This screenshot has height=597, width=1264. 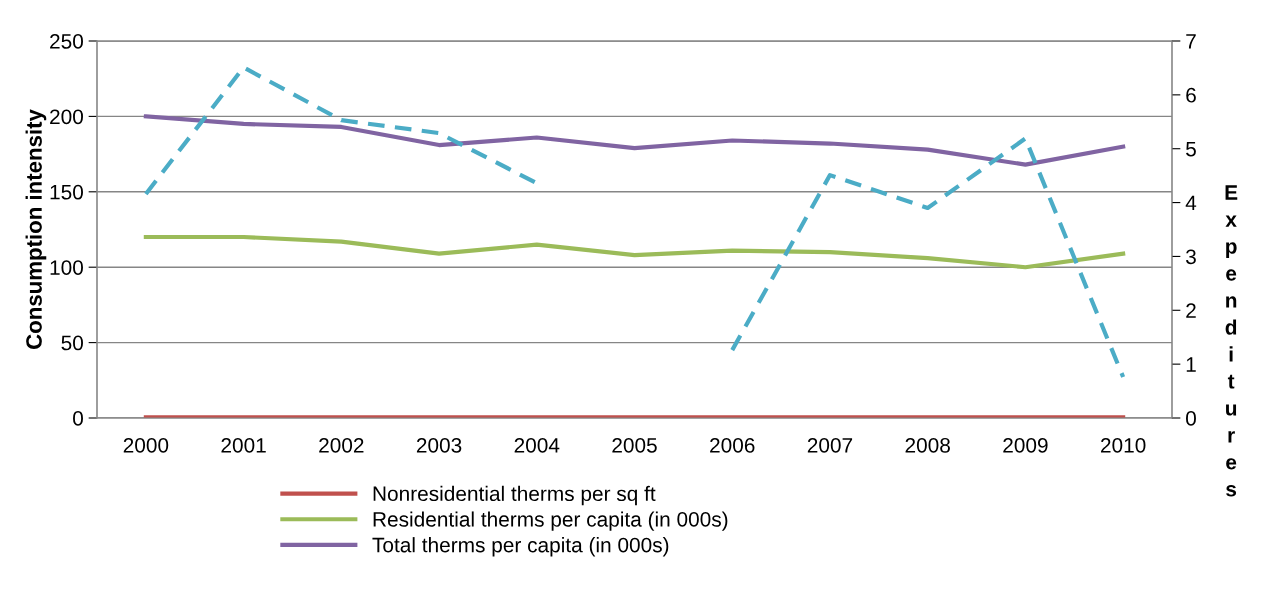 What do you see at coordinates (1025, 445) in the screenshot?
I see `x-tick-label: 2009` at bounding box center [1025, 445].